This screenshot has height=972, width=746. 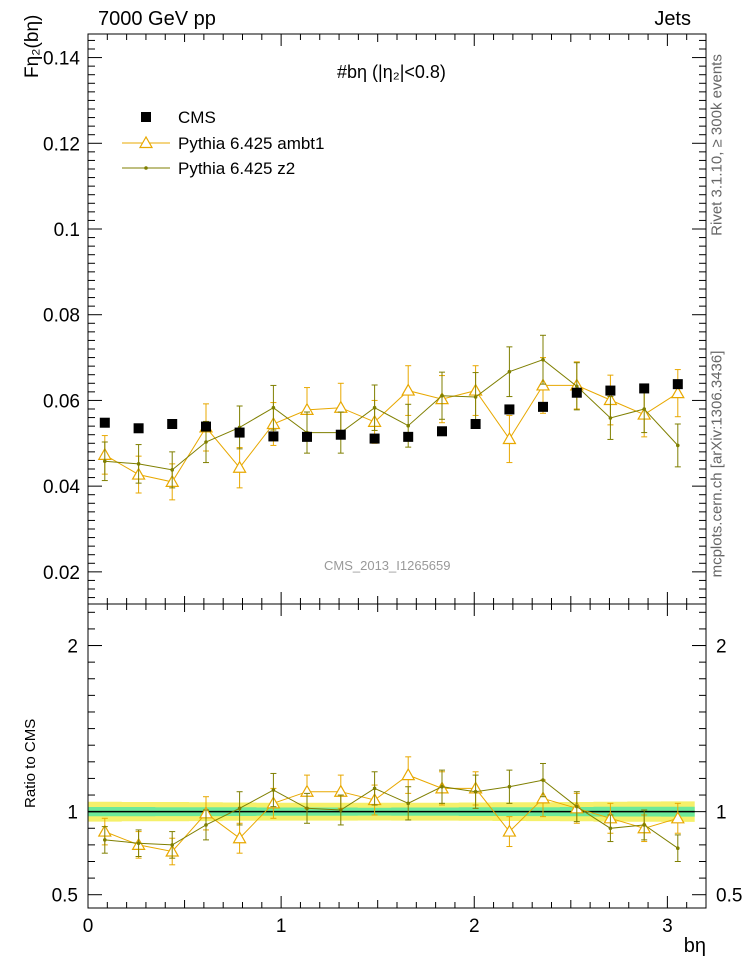 What do you see at coordinates (67, 230) in the screenshot?
I see `y-tick-label: 0.1` at bounding box center [67, 230].